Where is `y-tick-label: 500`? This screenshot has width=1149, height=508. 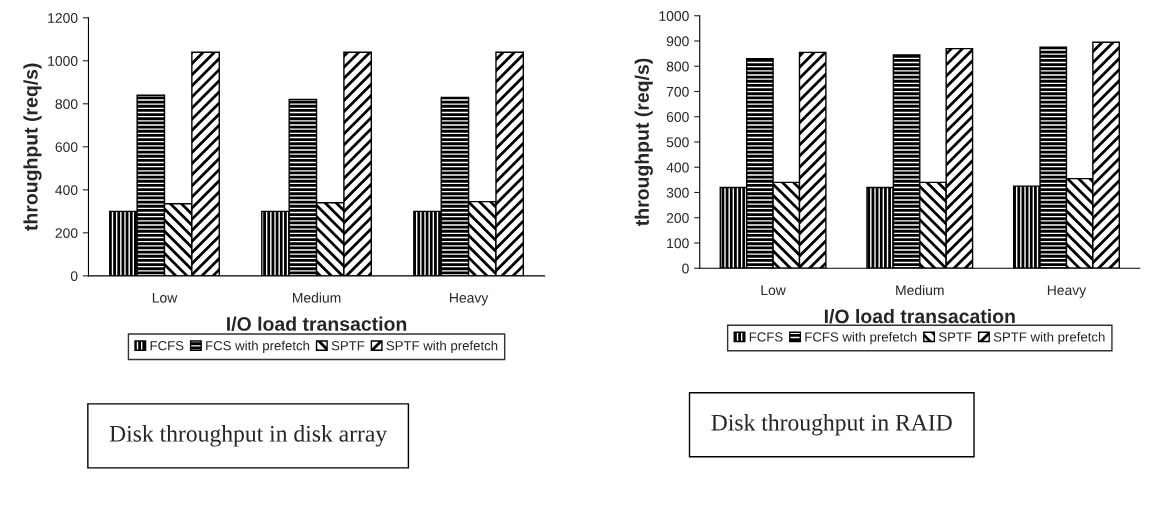 y-tick-label: 500 is located at coordinates (677, 142).